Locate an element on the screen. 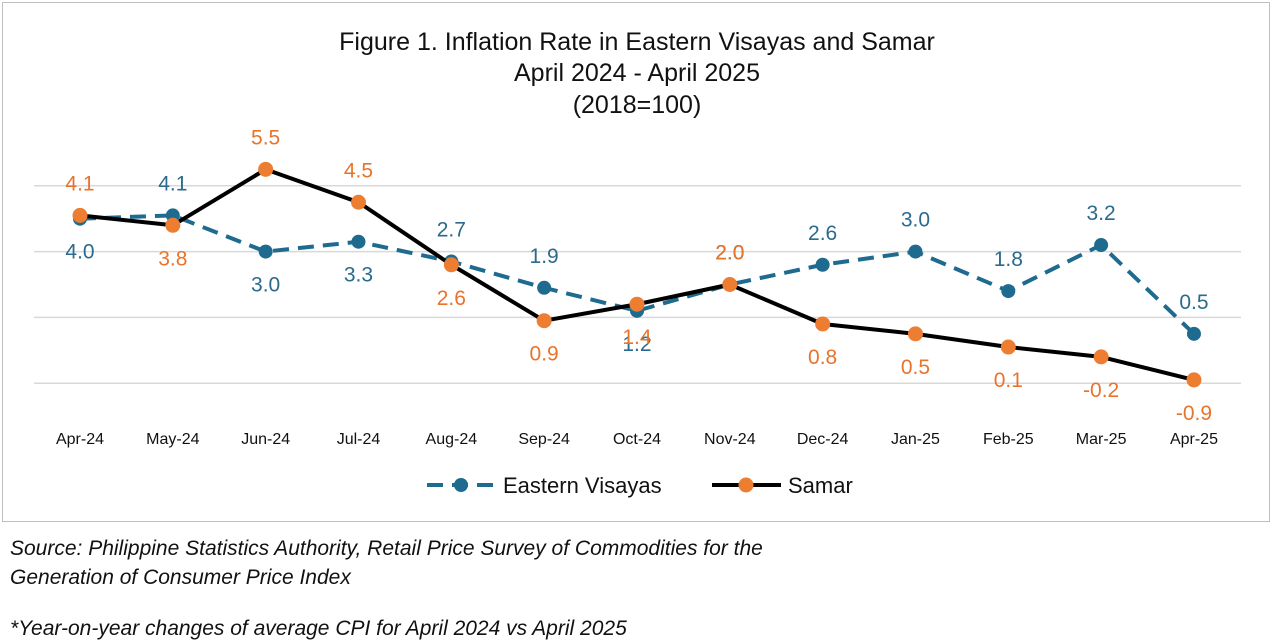 The width and height of the screenshot is (1274, 643). legend-eastern-visayas-marker is located at coordinates (461, 485).